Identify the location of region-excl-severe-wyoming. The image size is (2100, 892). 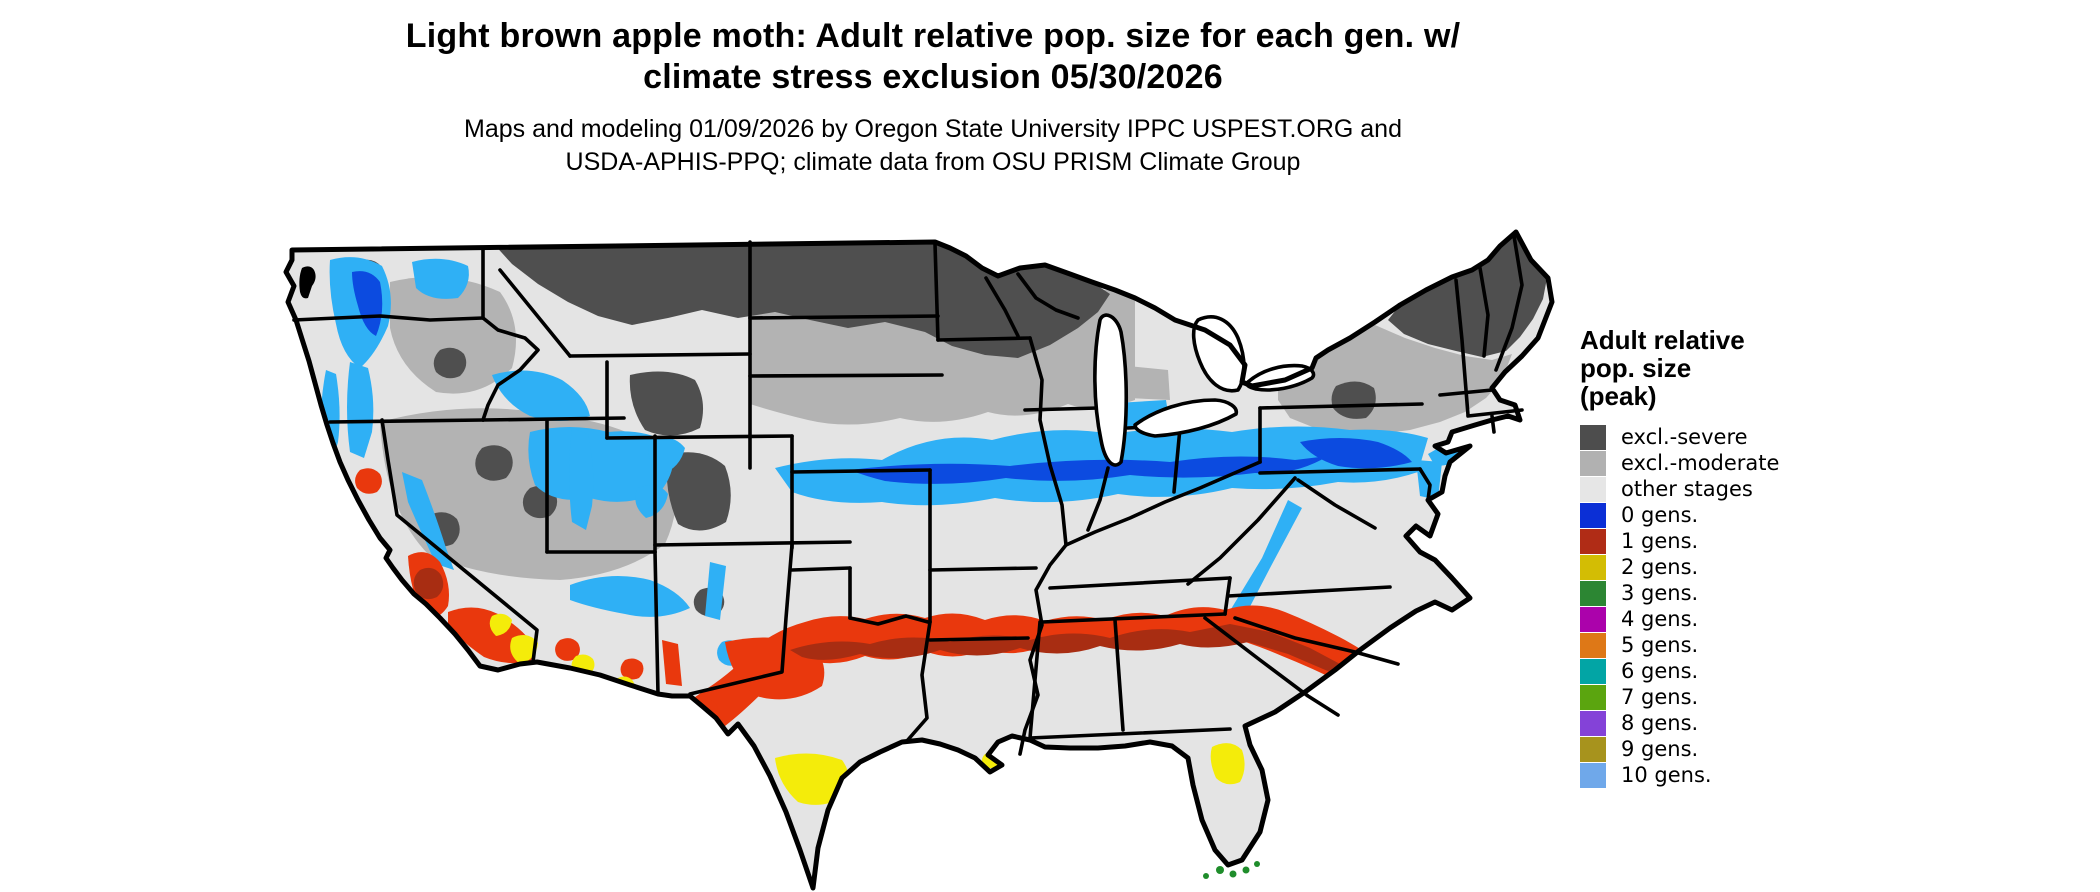
(666, 403).